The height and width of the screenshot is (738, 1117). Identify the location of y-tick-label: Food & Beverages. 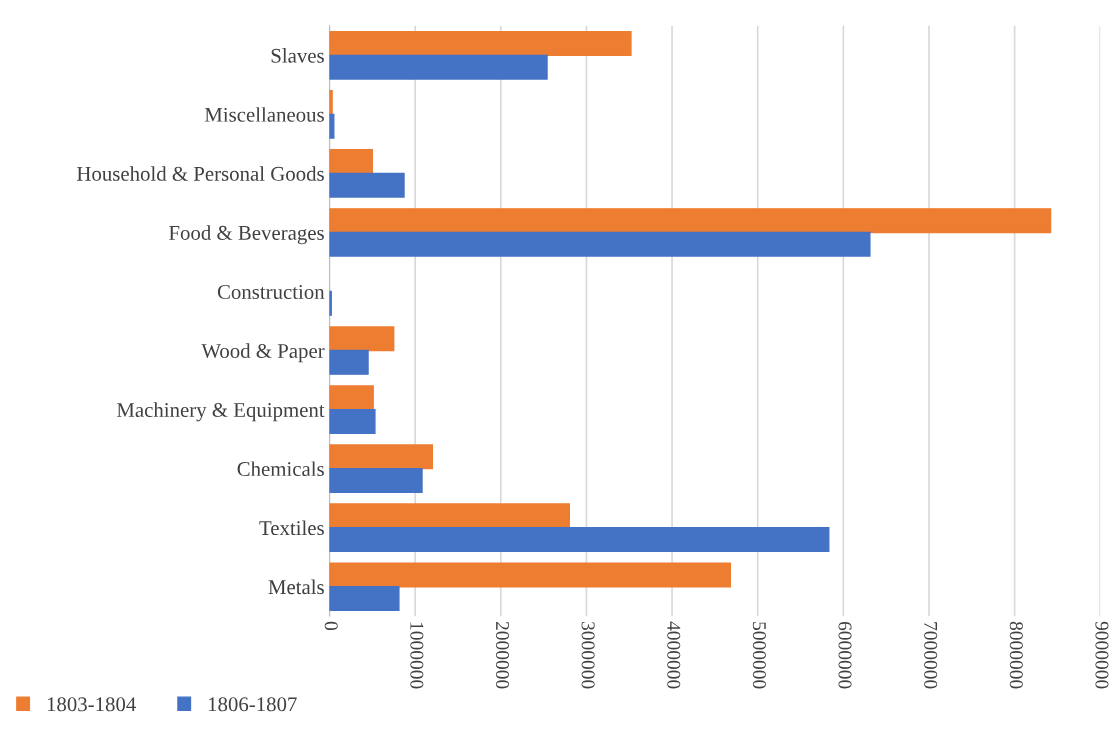
(246, 235).